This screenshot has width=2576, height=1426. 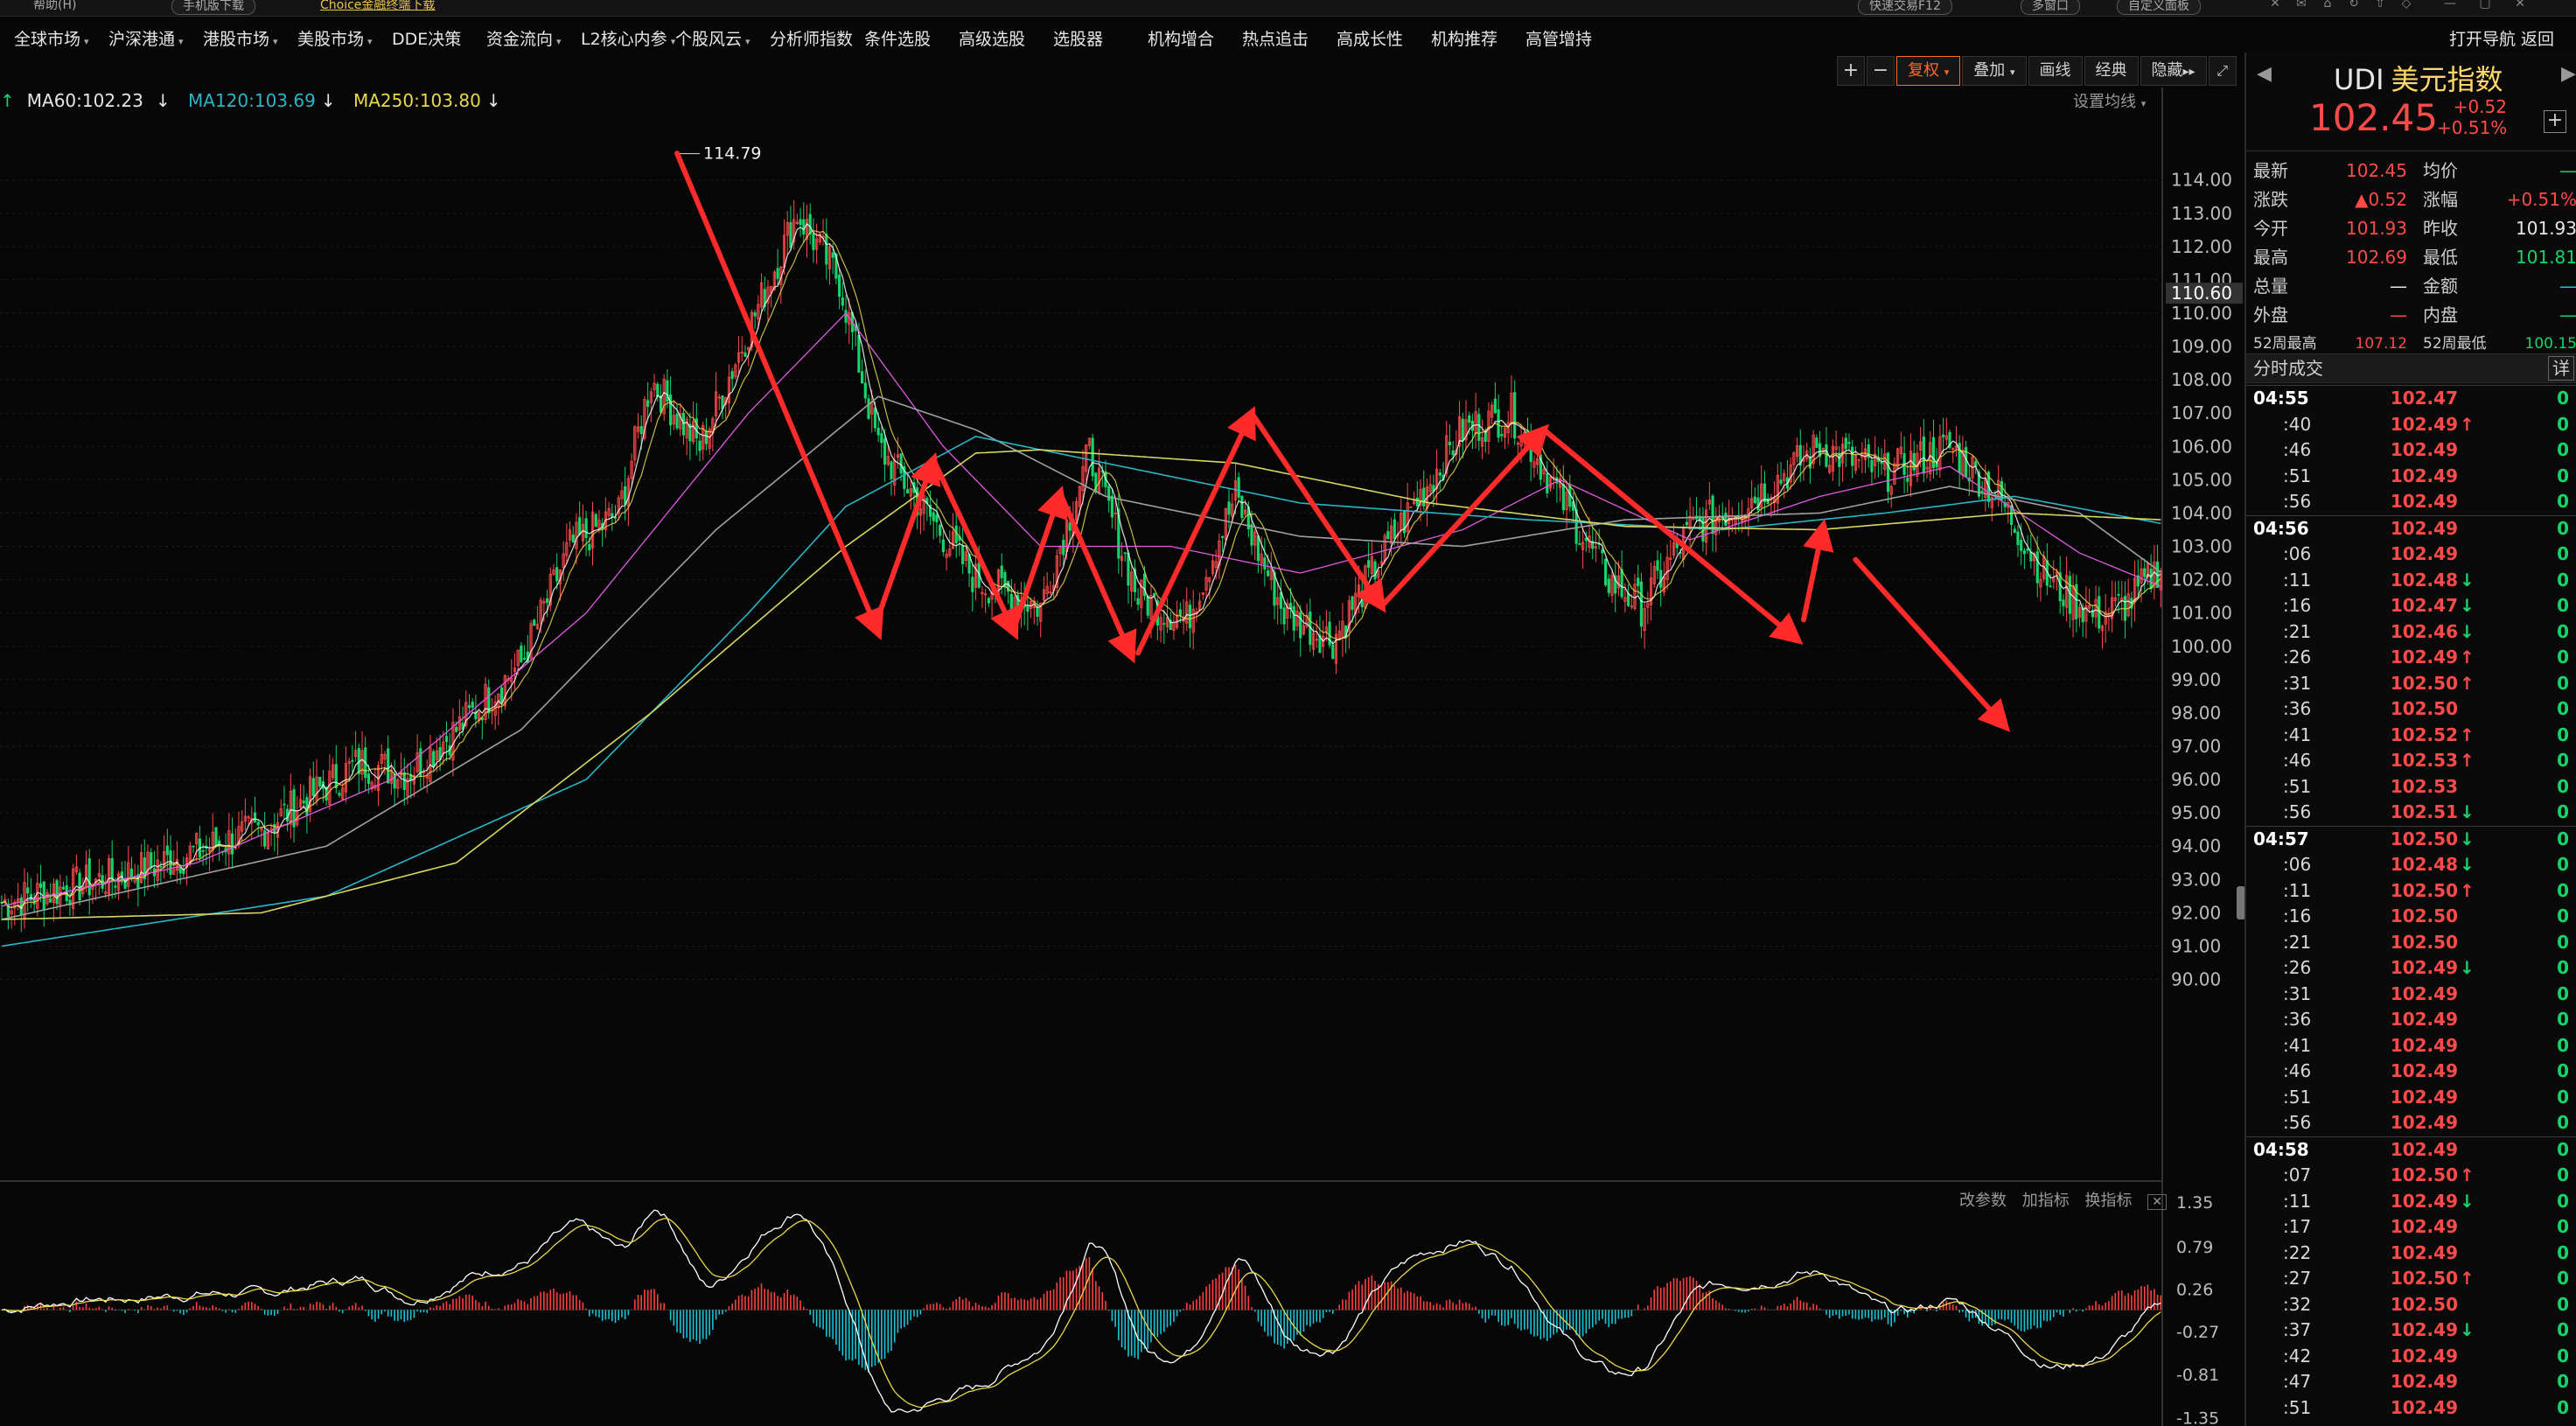 I want to click on menu-item-14: 高成长性, so click(x=1370, y=39).